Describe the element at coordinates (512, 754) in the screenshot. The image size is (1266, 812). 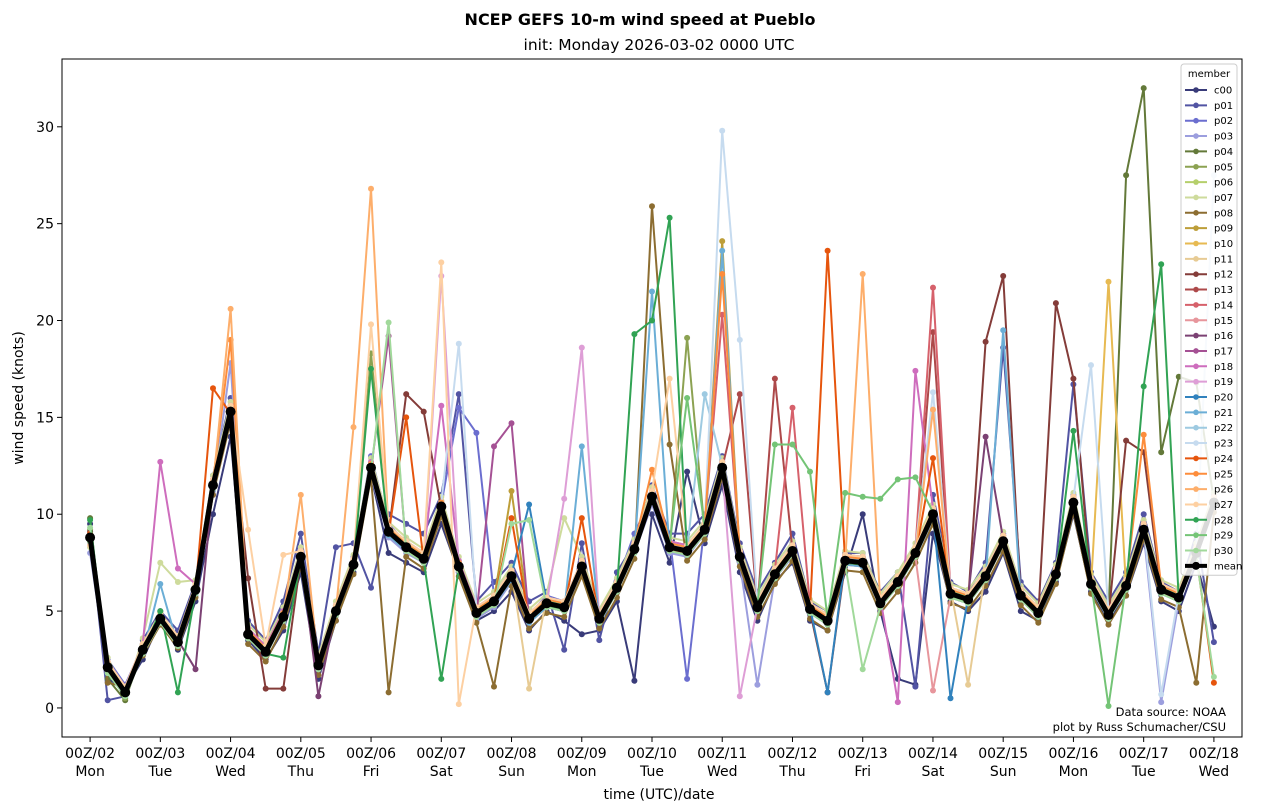
I see `x-tick-time-label: 00Z/08` at that location.